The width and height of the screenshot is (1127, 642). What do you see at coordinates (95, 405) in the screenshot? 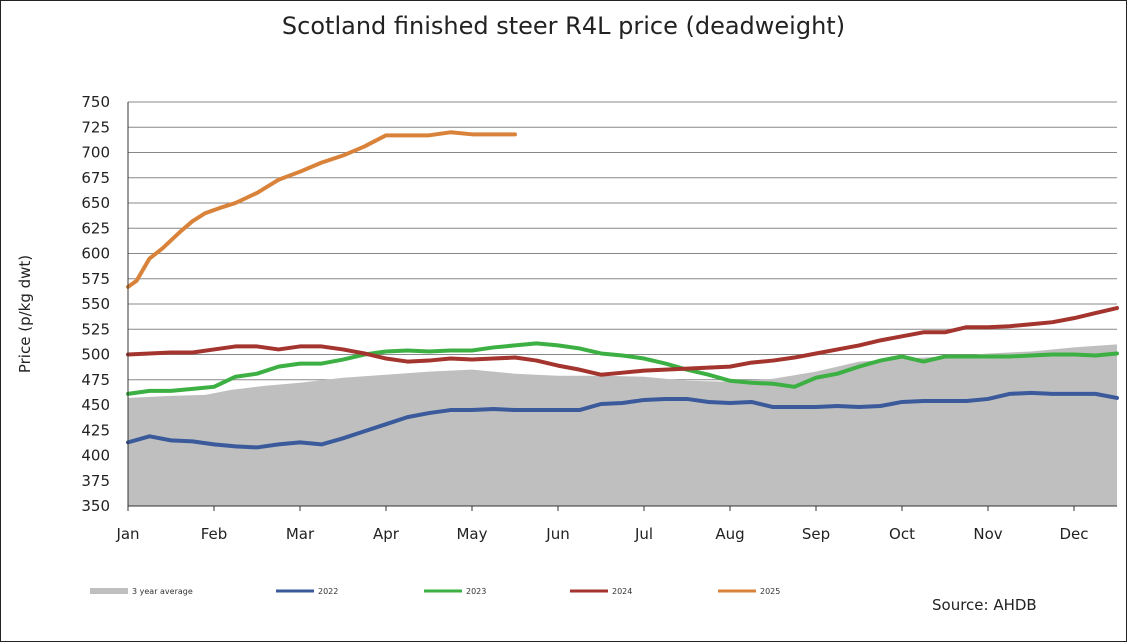
I see `y-tick-label: 450` at bounding box center [95, 405].